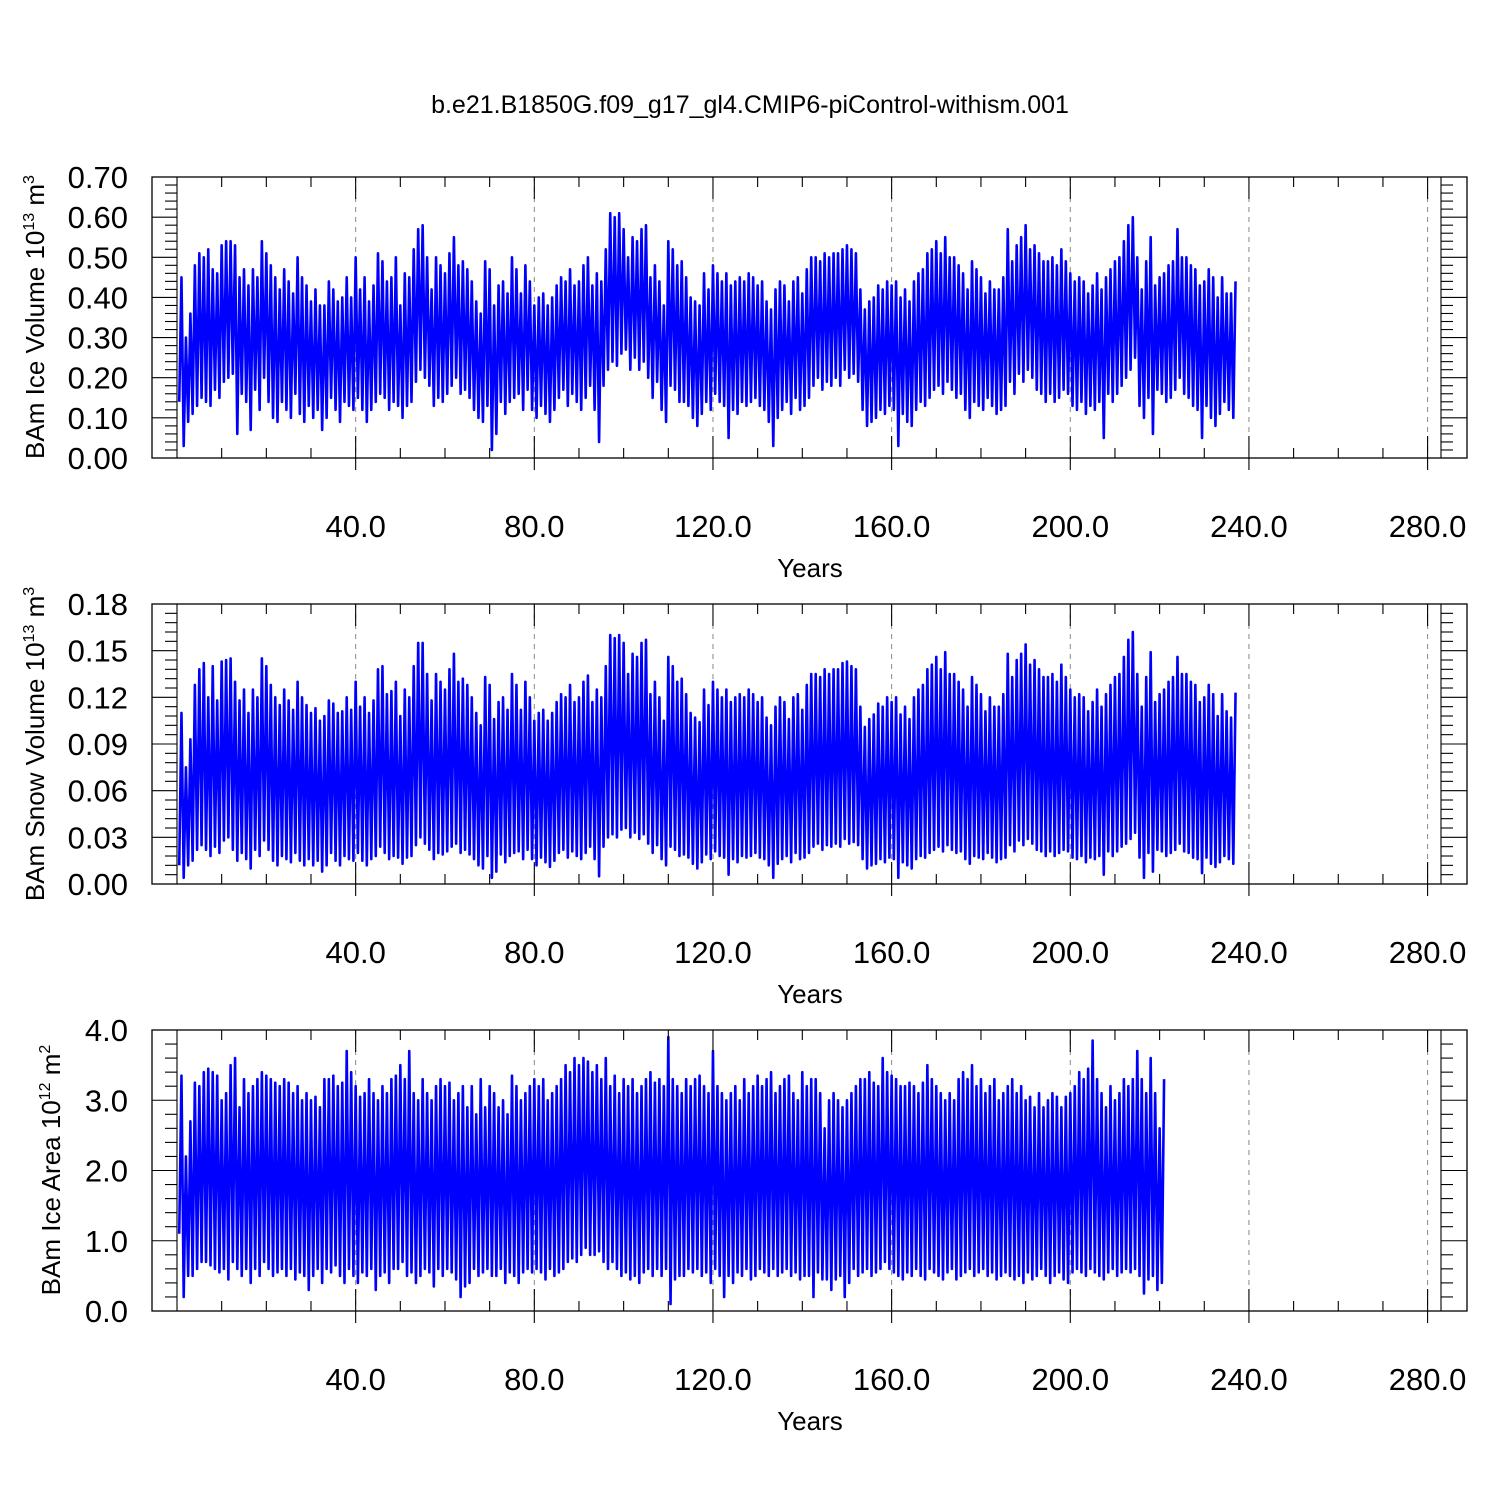 The image size is (1500, 1500). I want to click on y-tick-label: 0.09, so click(98, 744).